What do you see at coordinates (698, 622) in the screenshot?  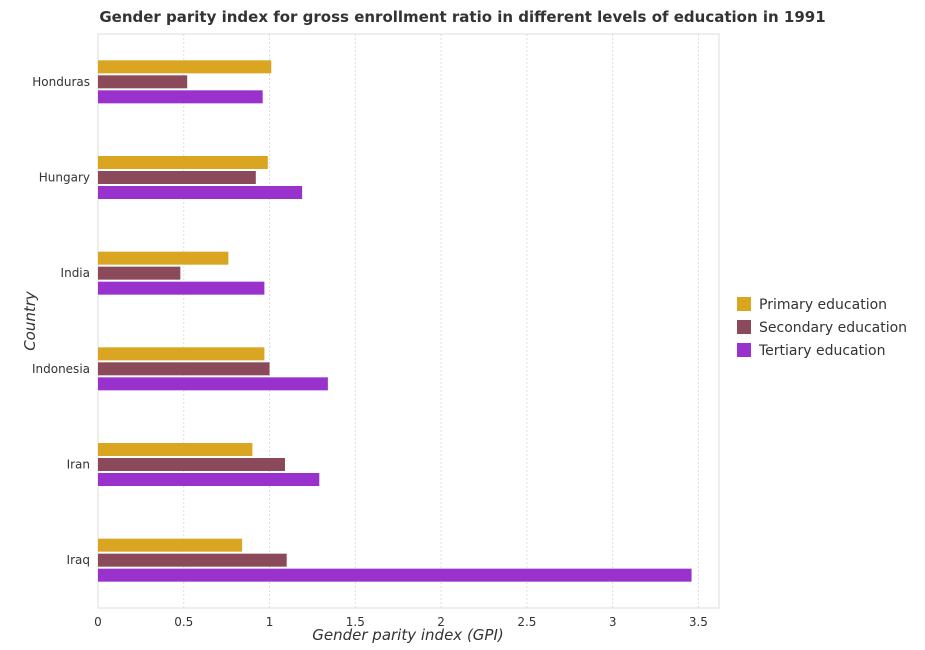 I see `x-tick-label: 3.5` at bounding box center [698, 622].